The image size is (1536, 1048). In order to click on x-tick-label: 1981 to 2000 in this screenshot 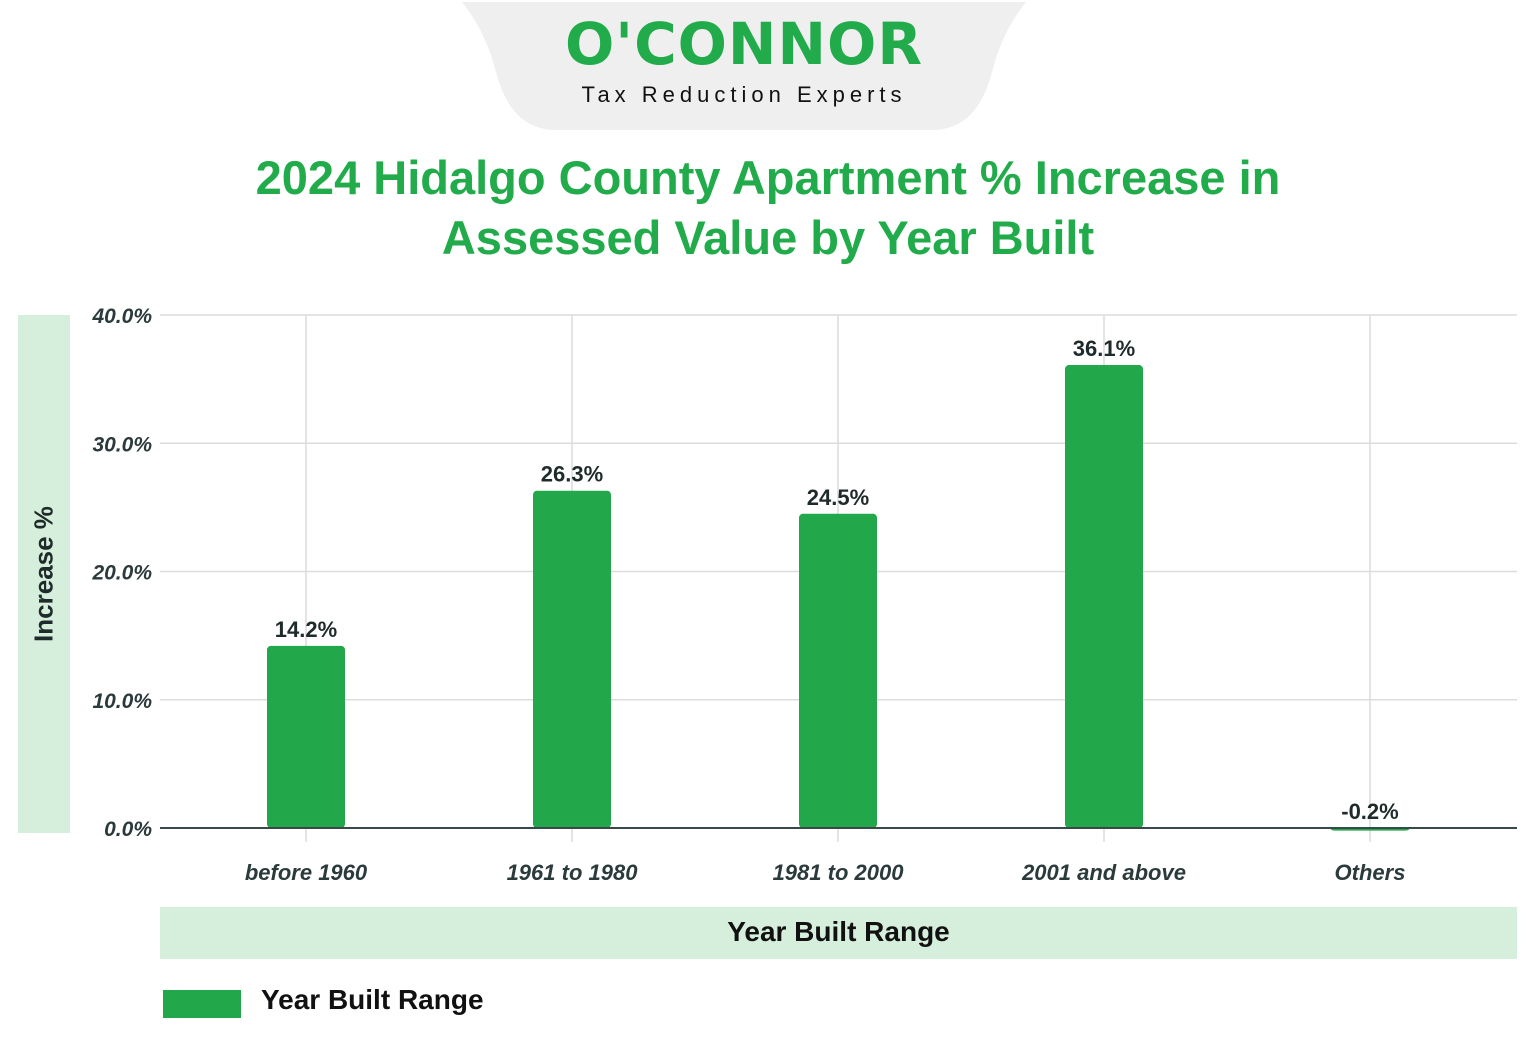, I will do `click(839, 872)`.